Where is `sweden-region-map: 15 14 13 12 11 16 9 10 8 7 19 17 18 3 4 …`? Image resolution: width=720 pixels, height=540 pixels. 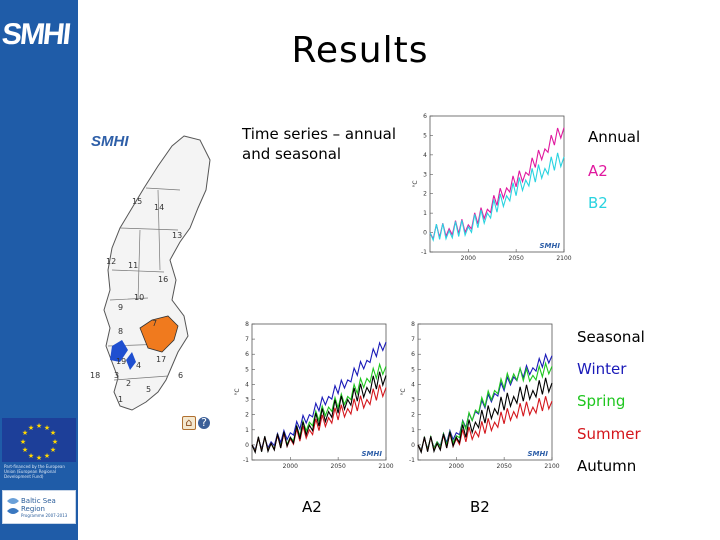
sweden-region-map: 15 14 13 12 11 16 9 10 8 7 19 17 18 3 4 … is located at coordinates (150, 273).